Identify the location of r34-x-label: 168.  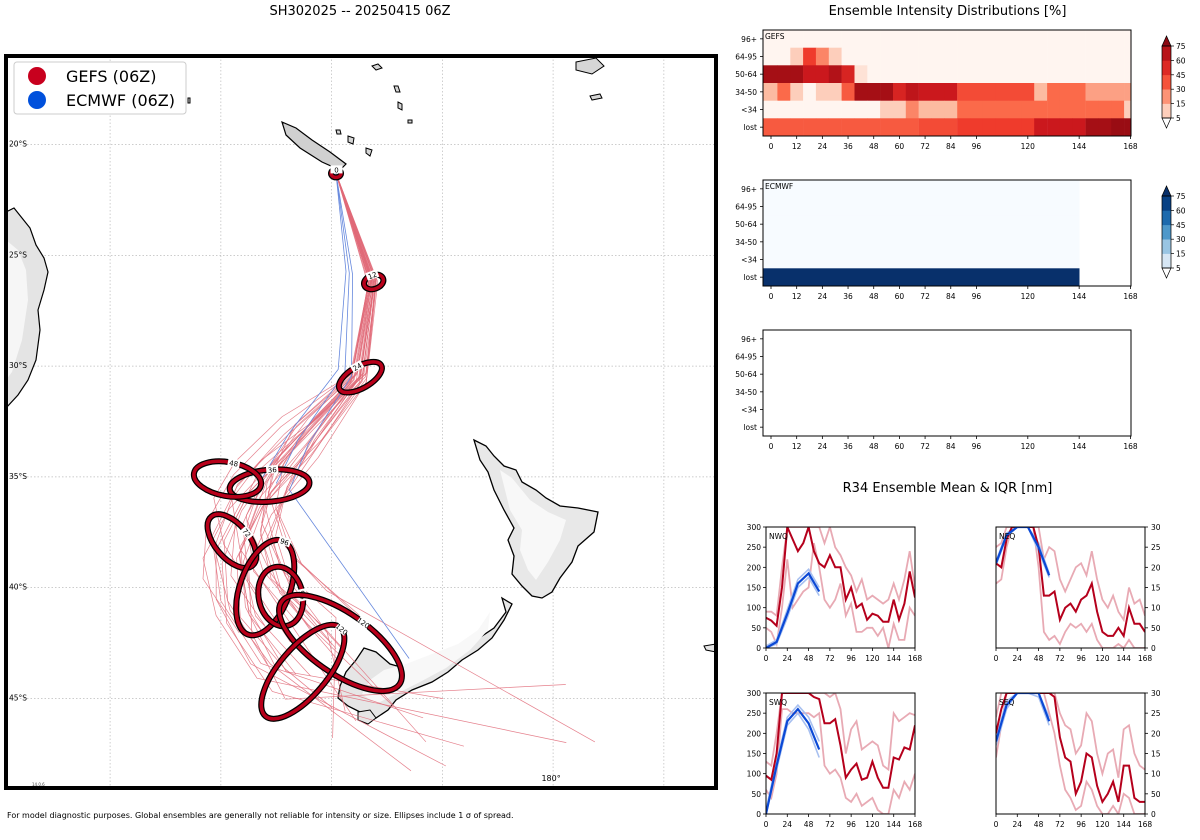
(915, 658).